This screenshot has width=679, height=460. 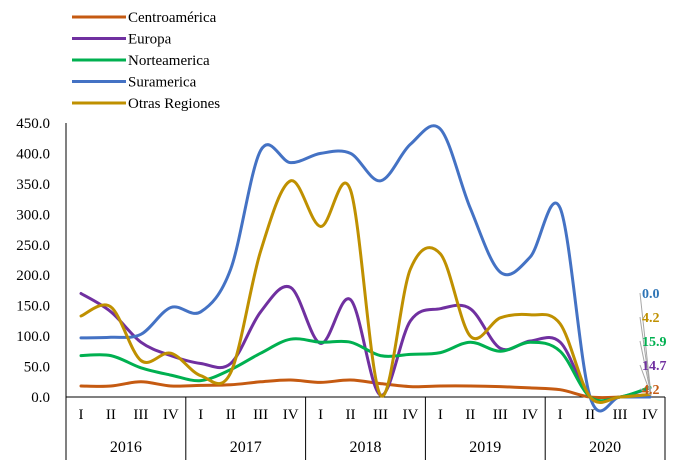 I want to click on y-tick-label: 350.0, so click(x=33, y=185).